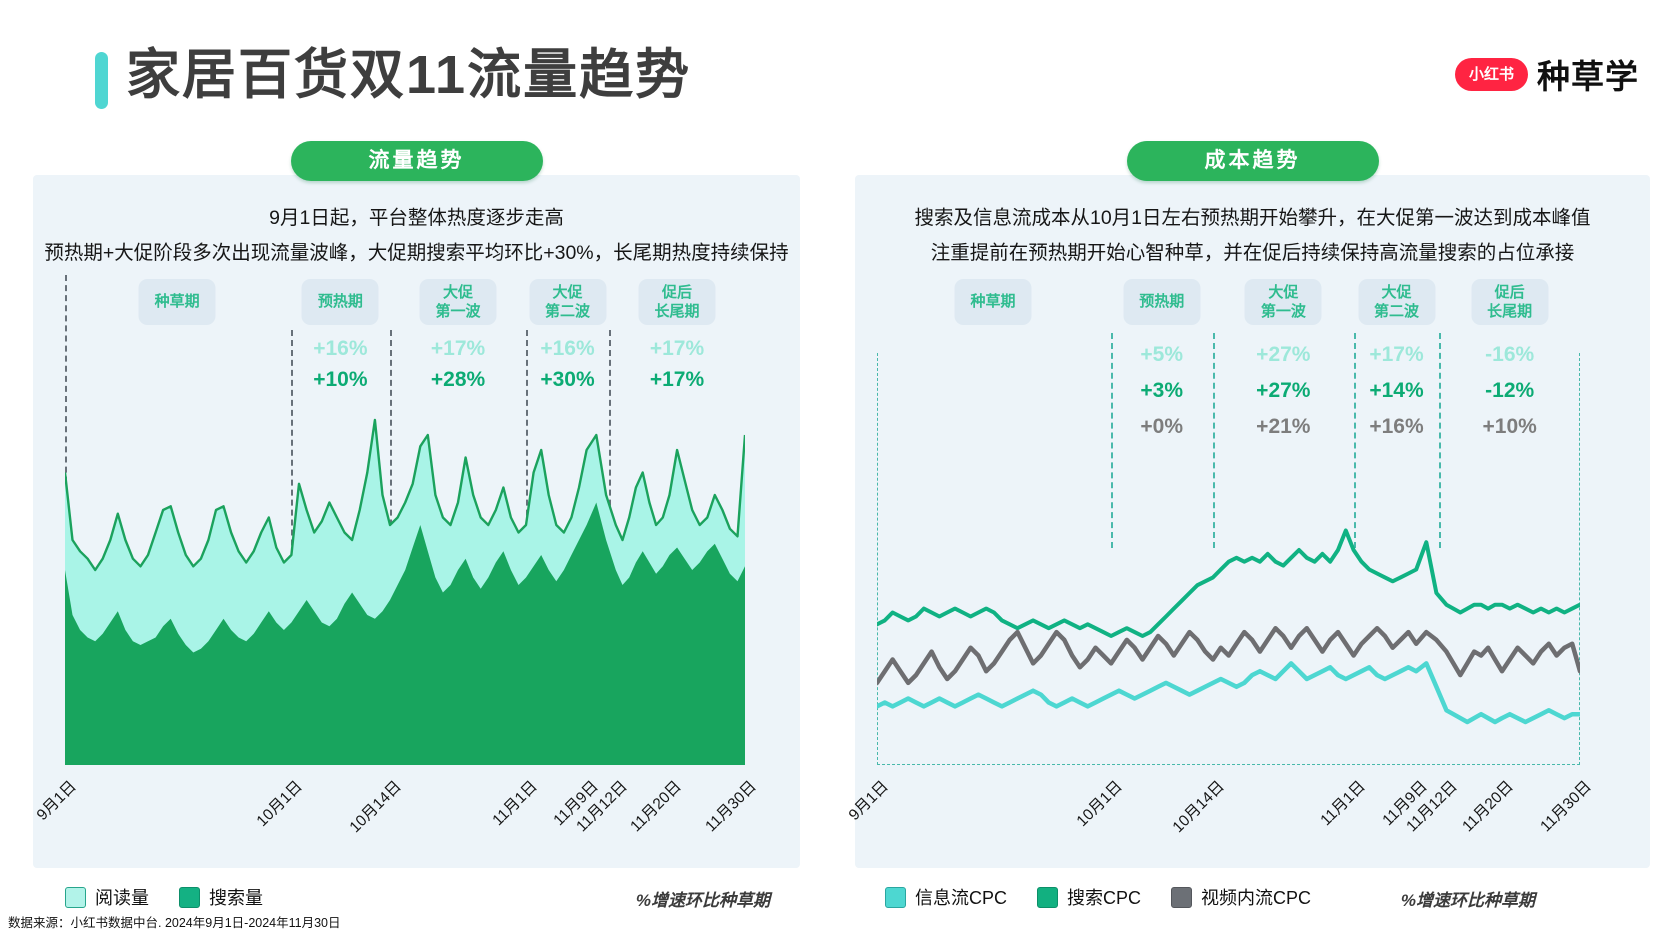 The height and width of the screenshot is (940, 1667). What do you see at coordinates (1228, 626) in the screenshot?
I see `cost-line-chart-svg` at bounding box center [1228, 626].